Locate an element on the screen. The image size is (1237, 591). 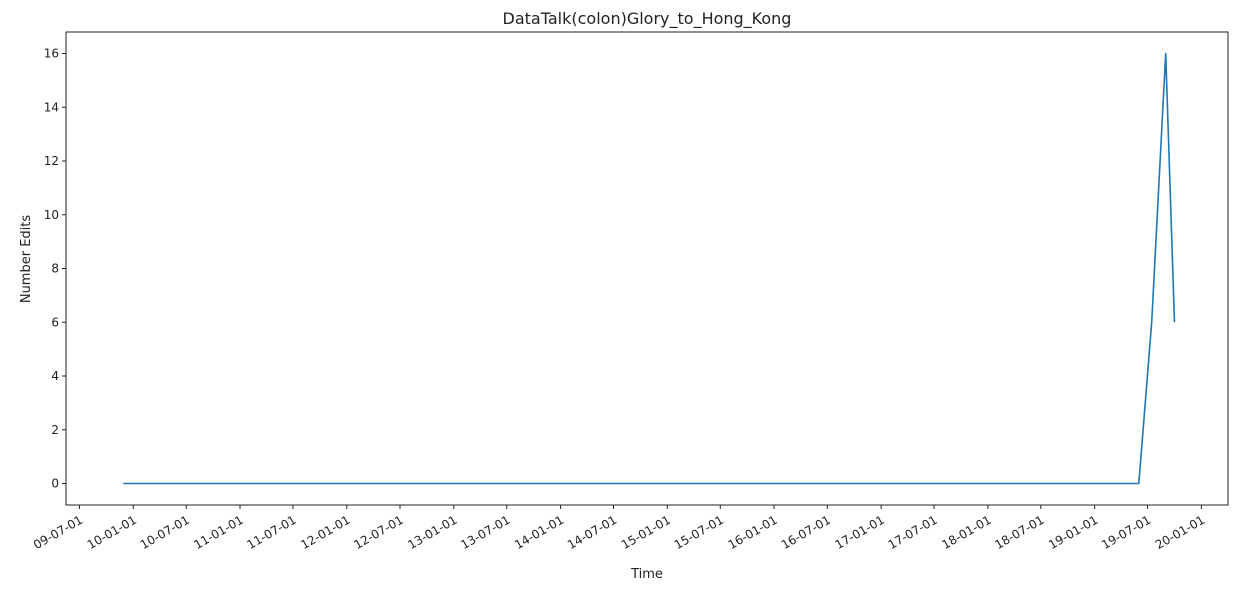
y-tick-label: 12 is located at coordinates (51, 161).